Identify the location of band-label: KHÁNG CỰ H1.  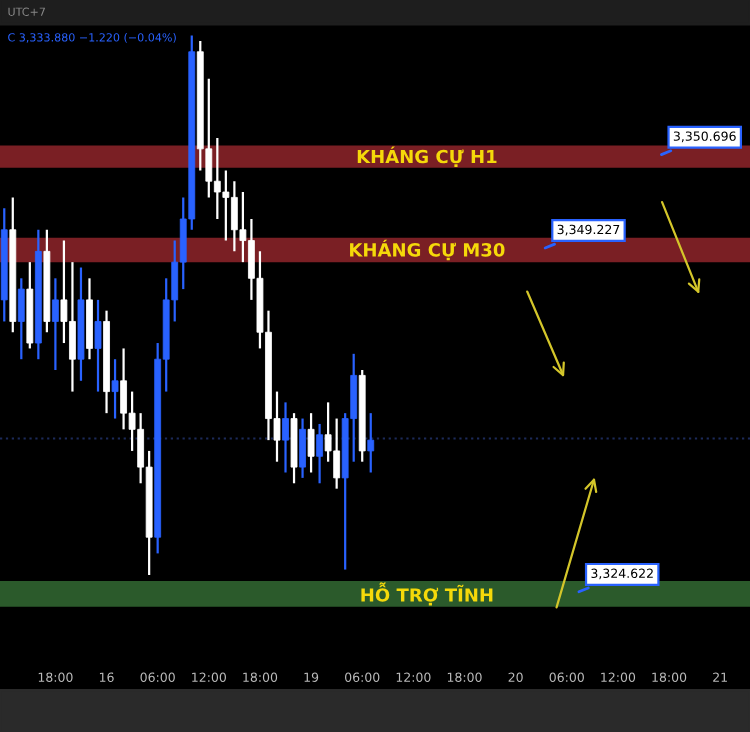
(427, 156).